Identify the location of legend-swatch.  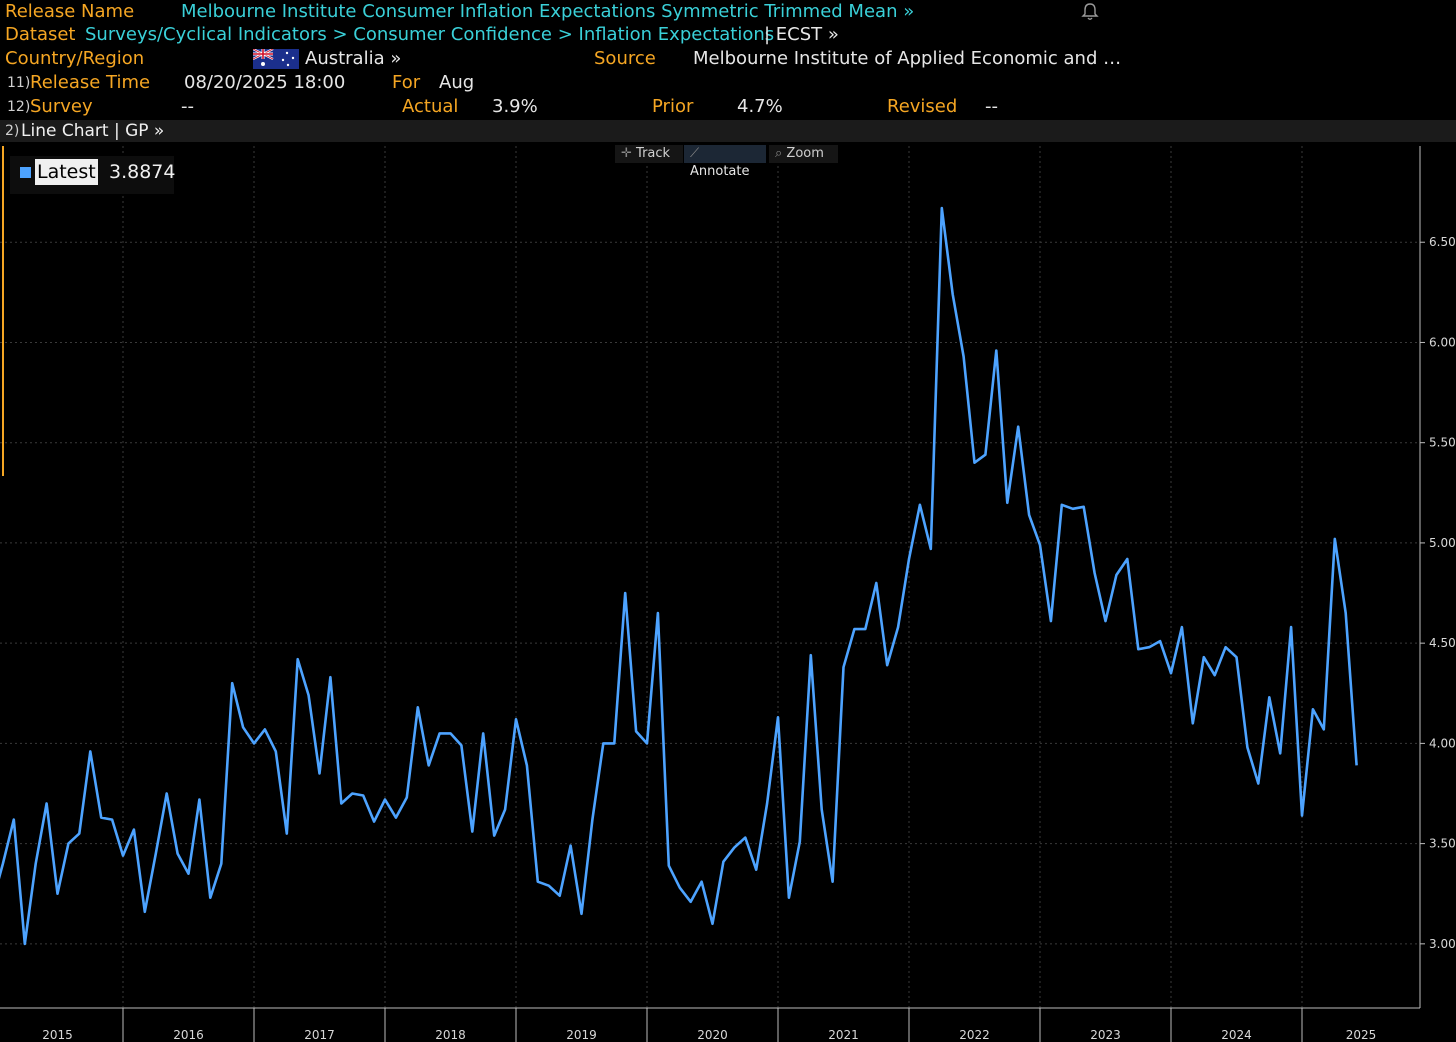
(25, 172).